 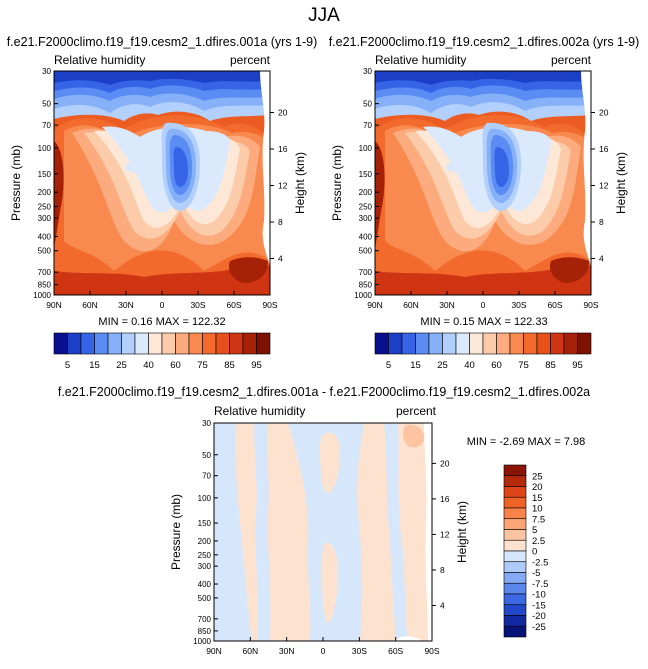 I want to click on x-tick-label: 60N, so click(x=251, y=651).